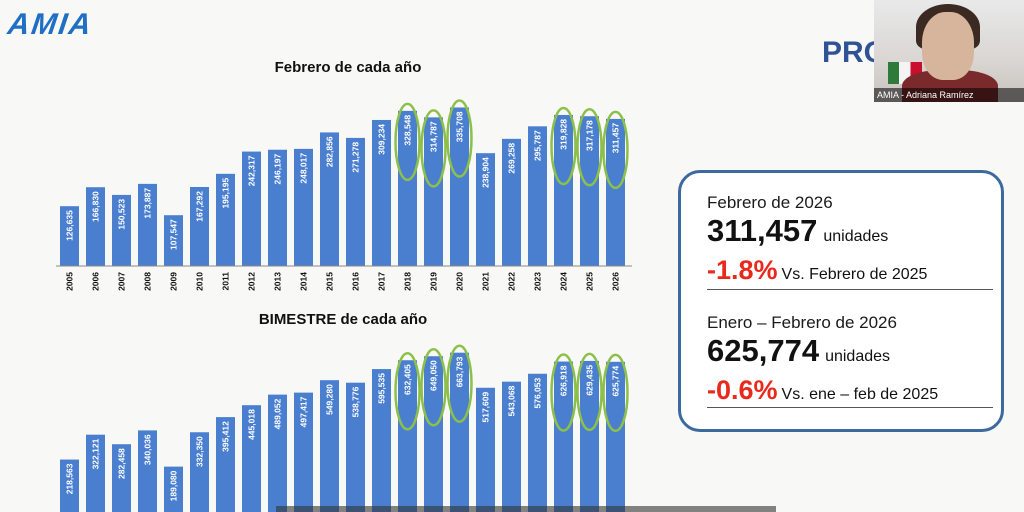 This screenshot has width=1024, height=512. What do you see at coordinates (252, 170) in the screenshot?
I see `data-label: 242,317` at bounding box center [252, 170].